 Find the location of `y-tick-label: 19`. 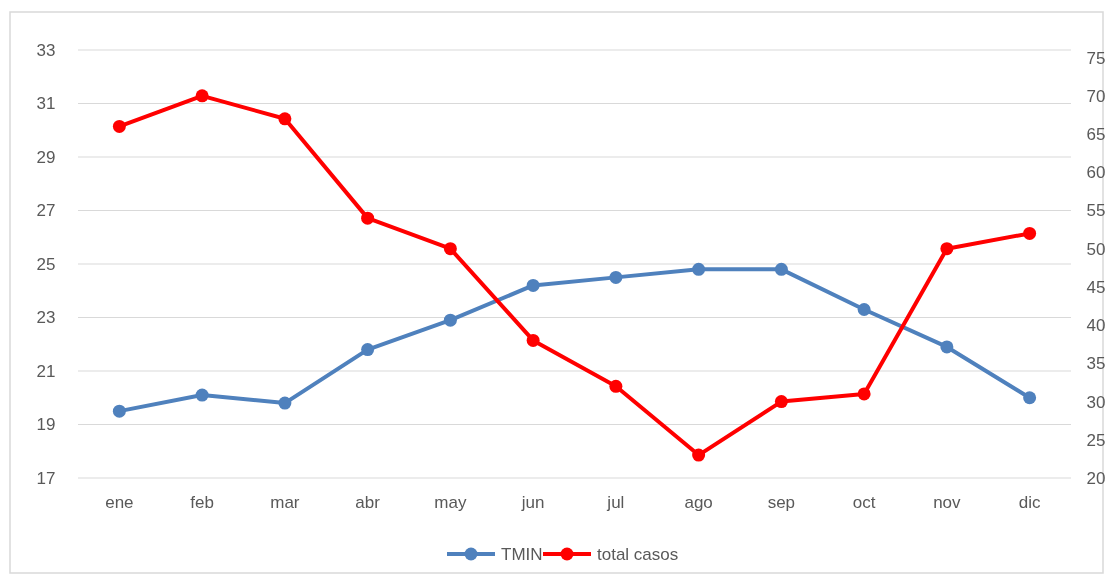

y-tick-label: 19 is located at coordinates (46, 425).